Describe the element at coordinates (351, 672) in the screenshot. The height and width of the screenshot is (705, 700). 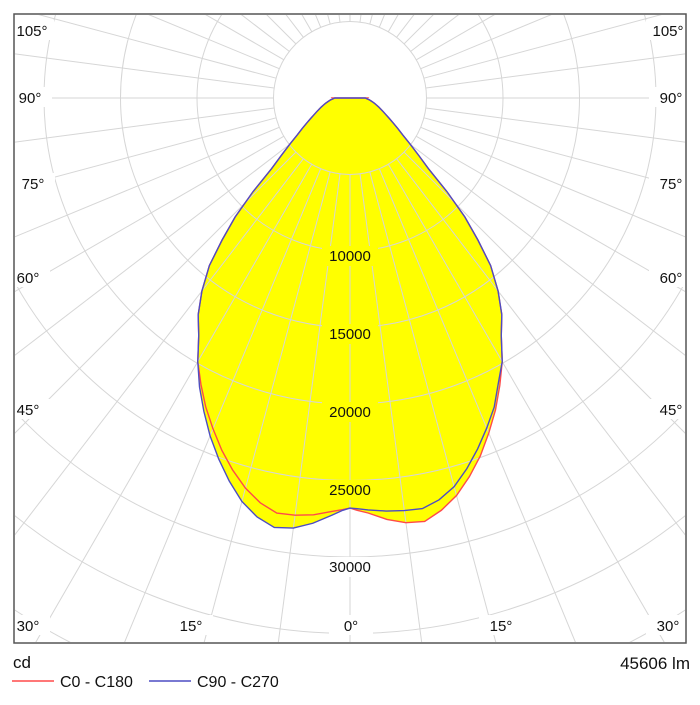
I see `footer: cd 45606 lm C0 - C180 C90 - C270` at that location.